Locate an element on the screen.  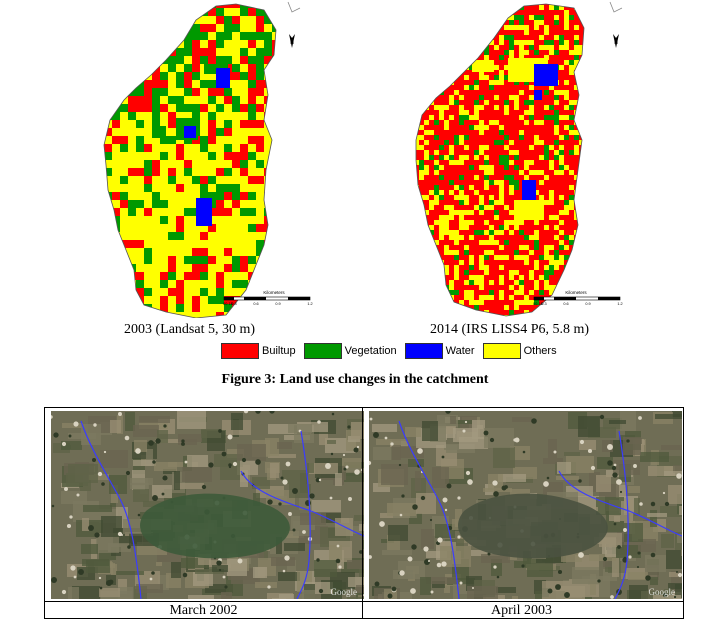
legend-item-builtup: Builtup is located at coordinates (258, 351).